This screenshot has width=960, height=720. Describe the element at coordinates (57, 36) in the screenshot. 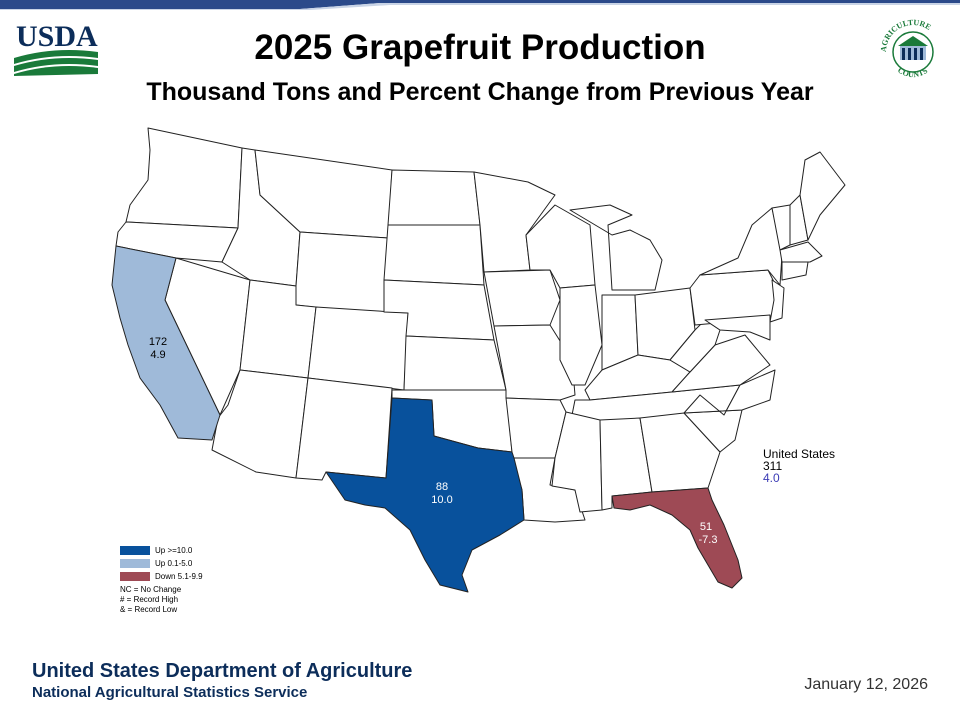

I see `svg-text: USDA` at that location.